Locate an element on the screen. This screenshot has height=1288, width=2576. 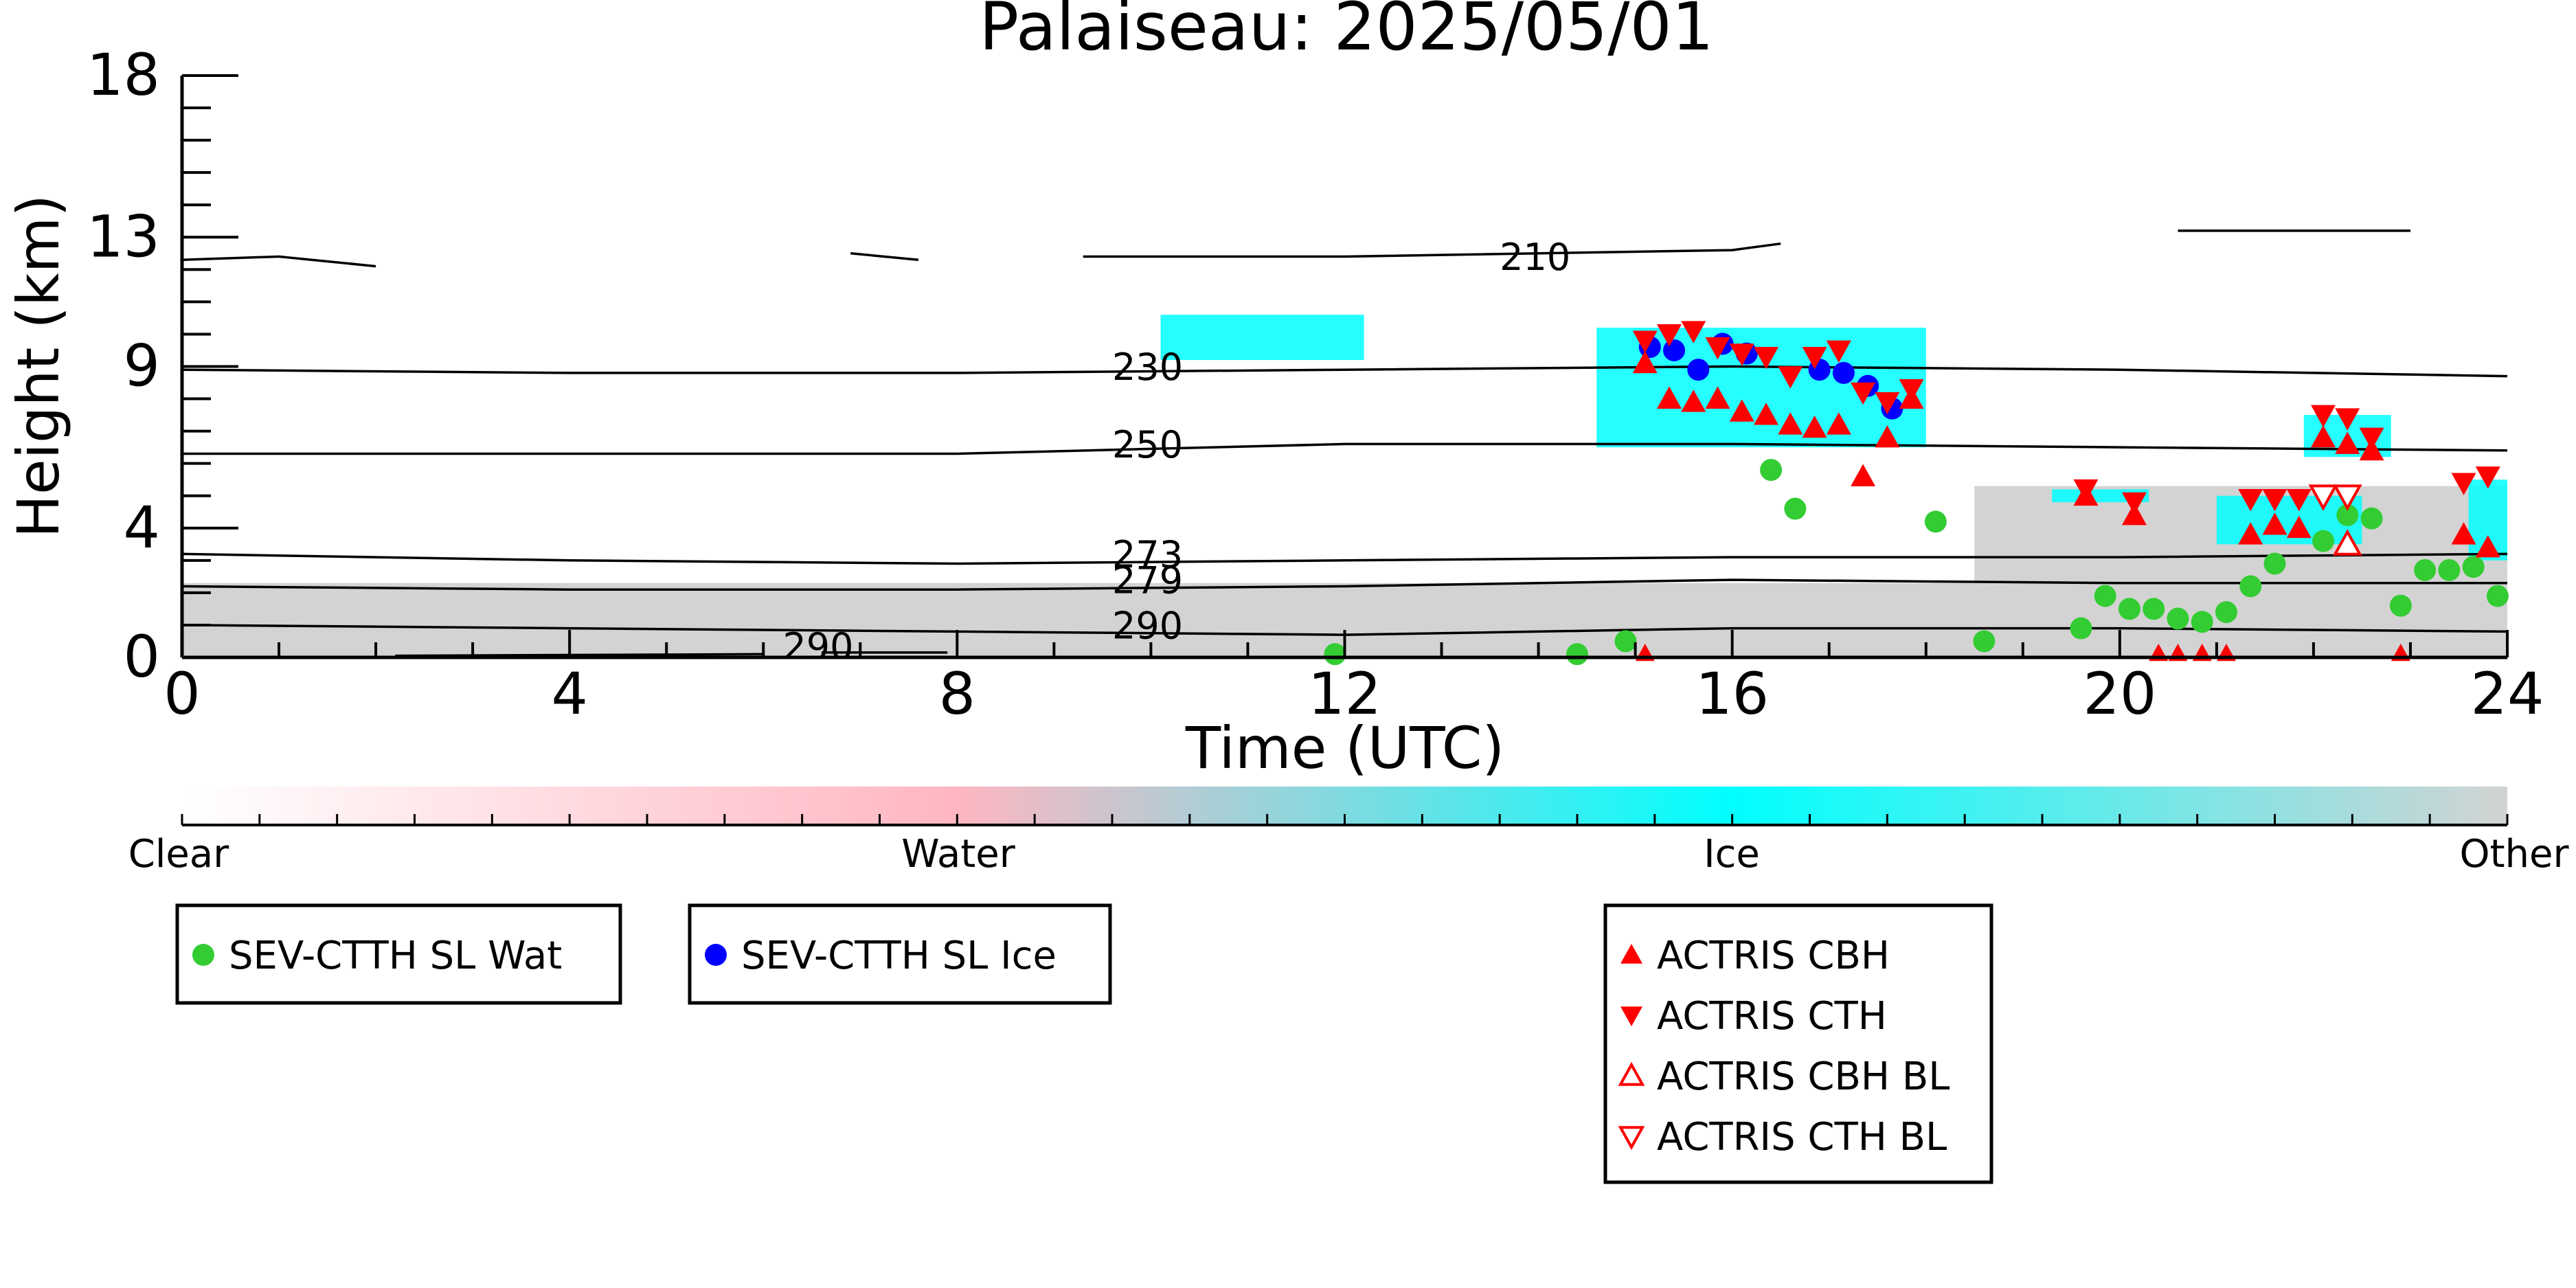
legend-label-sev-ctth-sl-ice: SEV-CTTH SL Ice is located at coordinates (899, 956).